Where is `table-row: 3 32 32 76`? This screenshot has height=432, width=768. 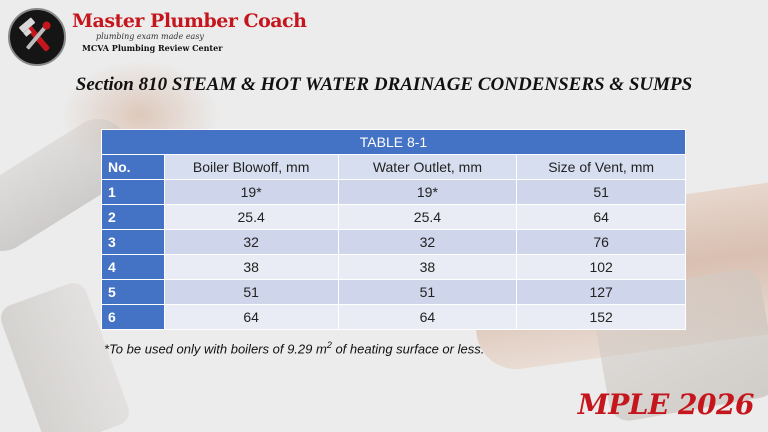 table-row: 3 32 32 76 is located at coordinates (393, 242).